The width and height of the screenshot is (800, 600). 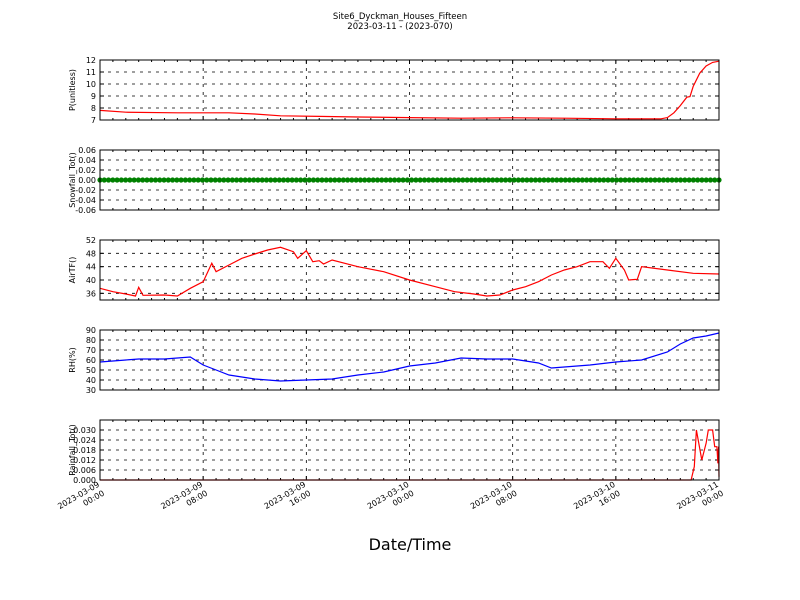 I want to click on panel-1: 7 8 9 10 11 12 P(unitless), so click(x=394, y=90).